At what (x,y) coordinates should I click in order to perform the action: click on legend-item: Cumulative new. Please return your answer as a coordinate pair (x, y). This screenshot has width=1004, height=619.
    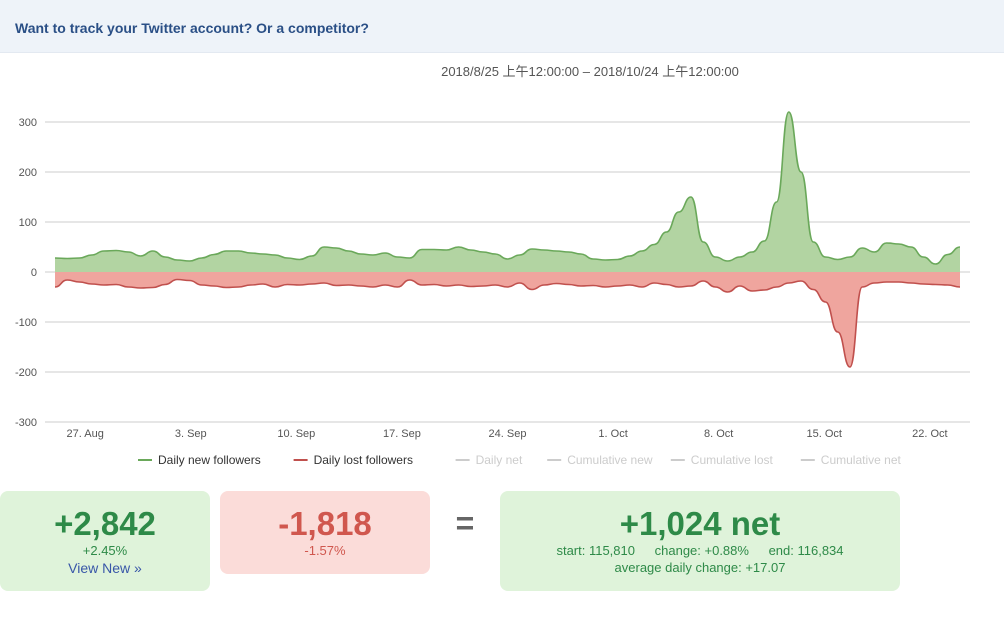
    Looking at the image, I should click on (610, 460).